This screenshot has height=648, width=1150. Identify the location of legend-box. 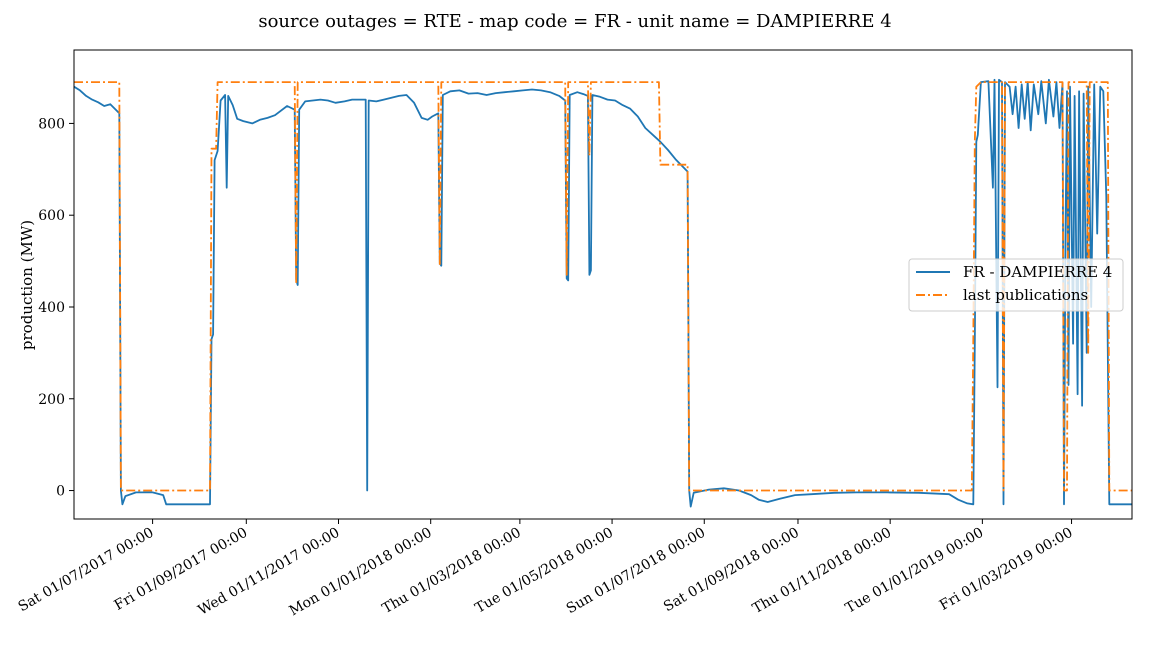
(1016, 285).